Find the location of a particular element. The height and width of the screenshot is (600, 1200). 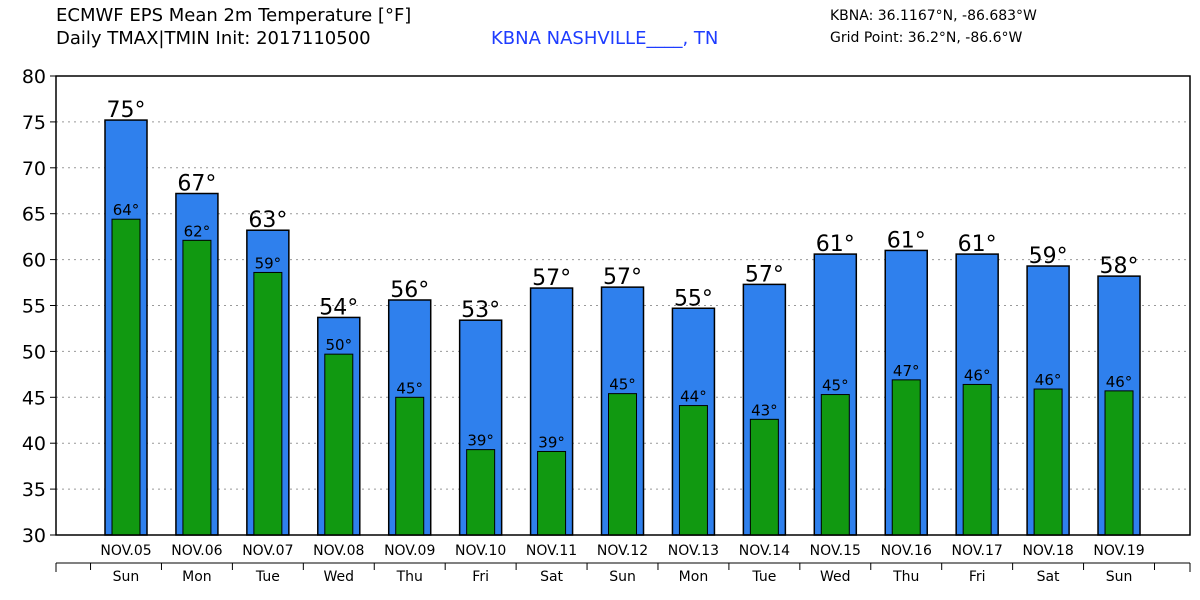

tmin-data-label: 50° is located at coordinates (338, 345).